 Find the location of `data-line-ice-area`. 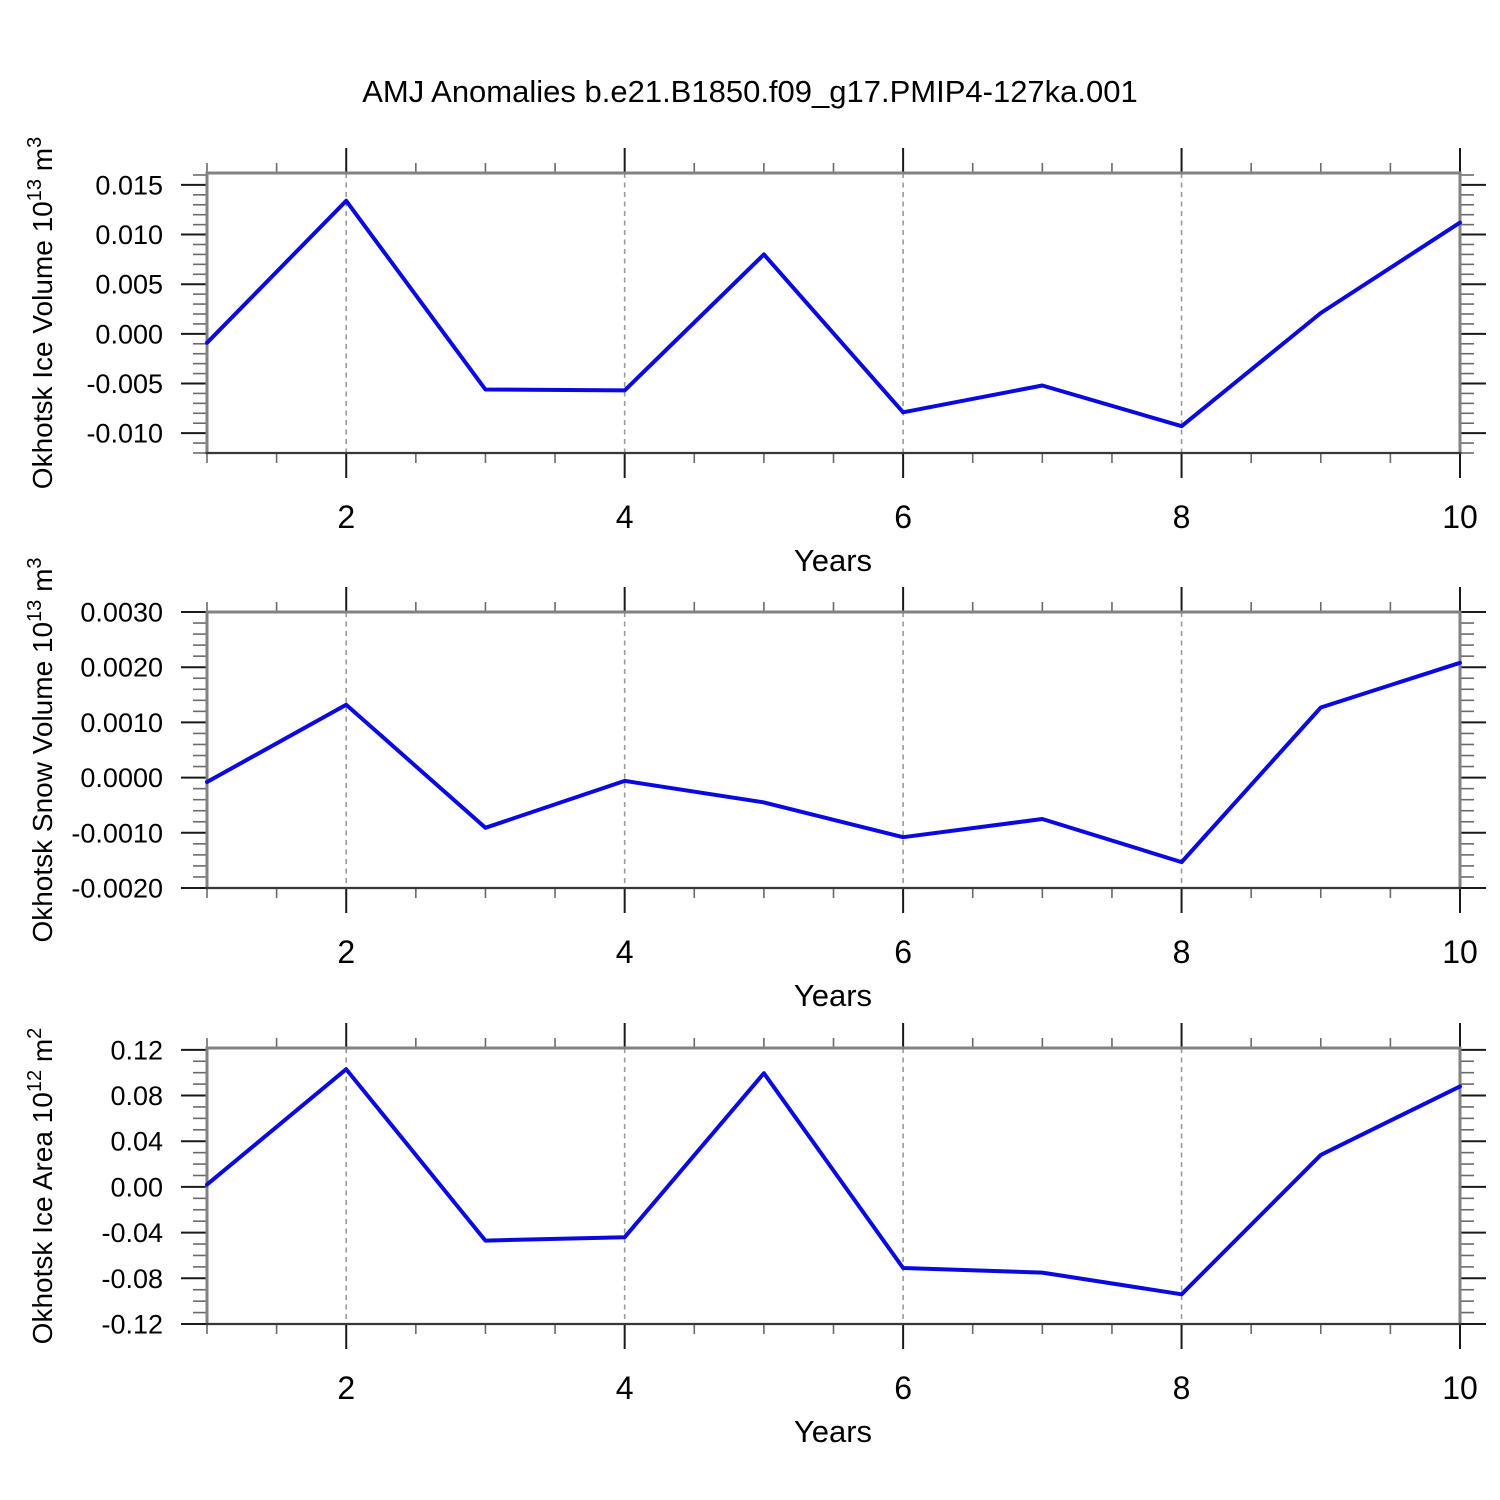

data-line-ice-area is located at coordinates (833, 1182).